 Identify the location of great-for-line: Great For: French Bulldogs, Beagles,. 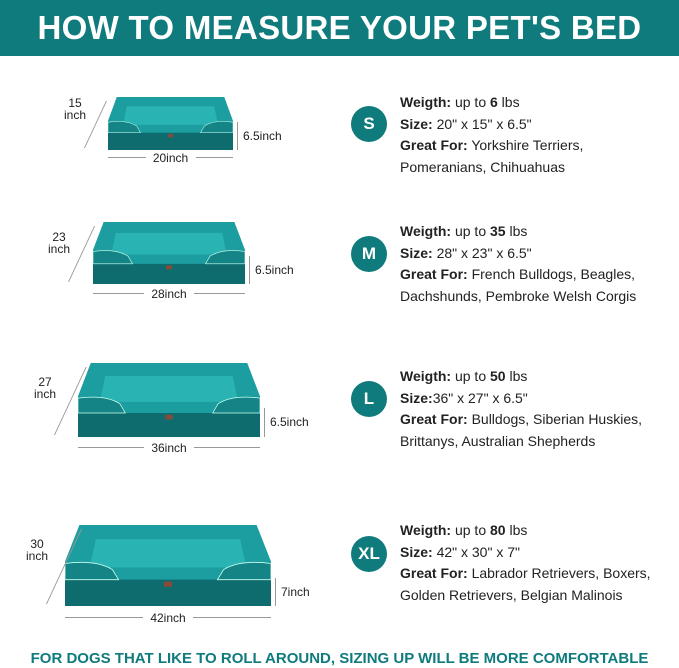
(518, 275).